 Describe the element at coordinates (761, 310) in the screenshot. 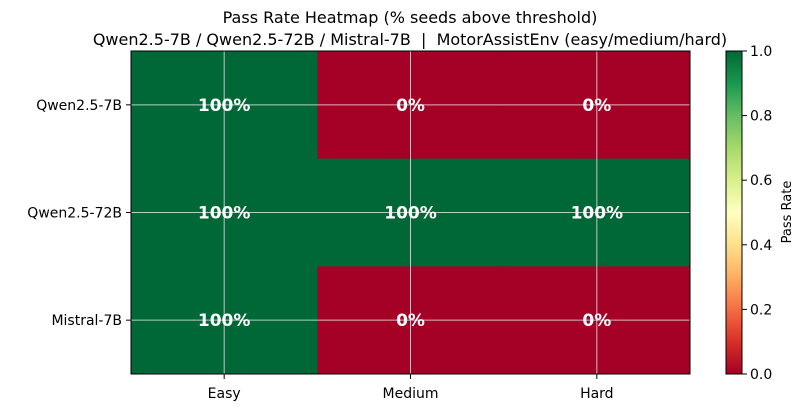

I see `colorbar-tick-label: 0.2` at that location.